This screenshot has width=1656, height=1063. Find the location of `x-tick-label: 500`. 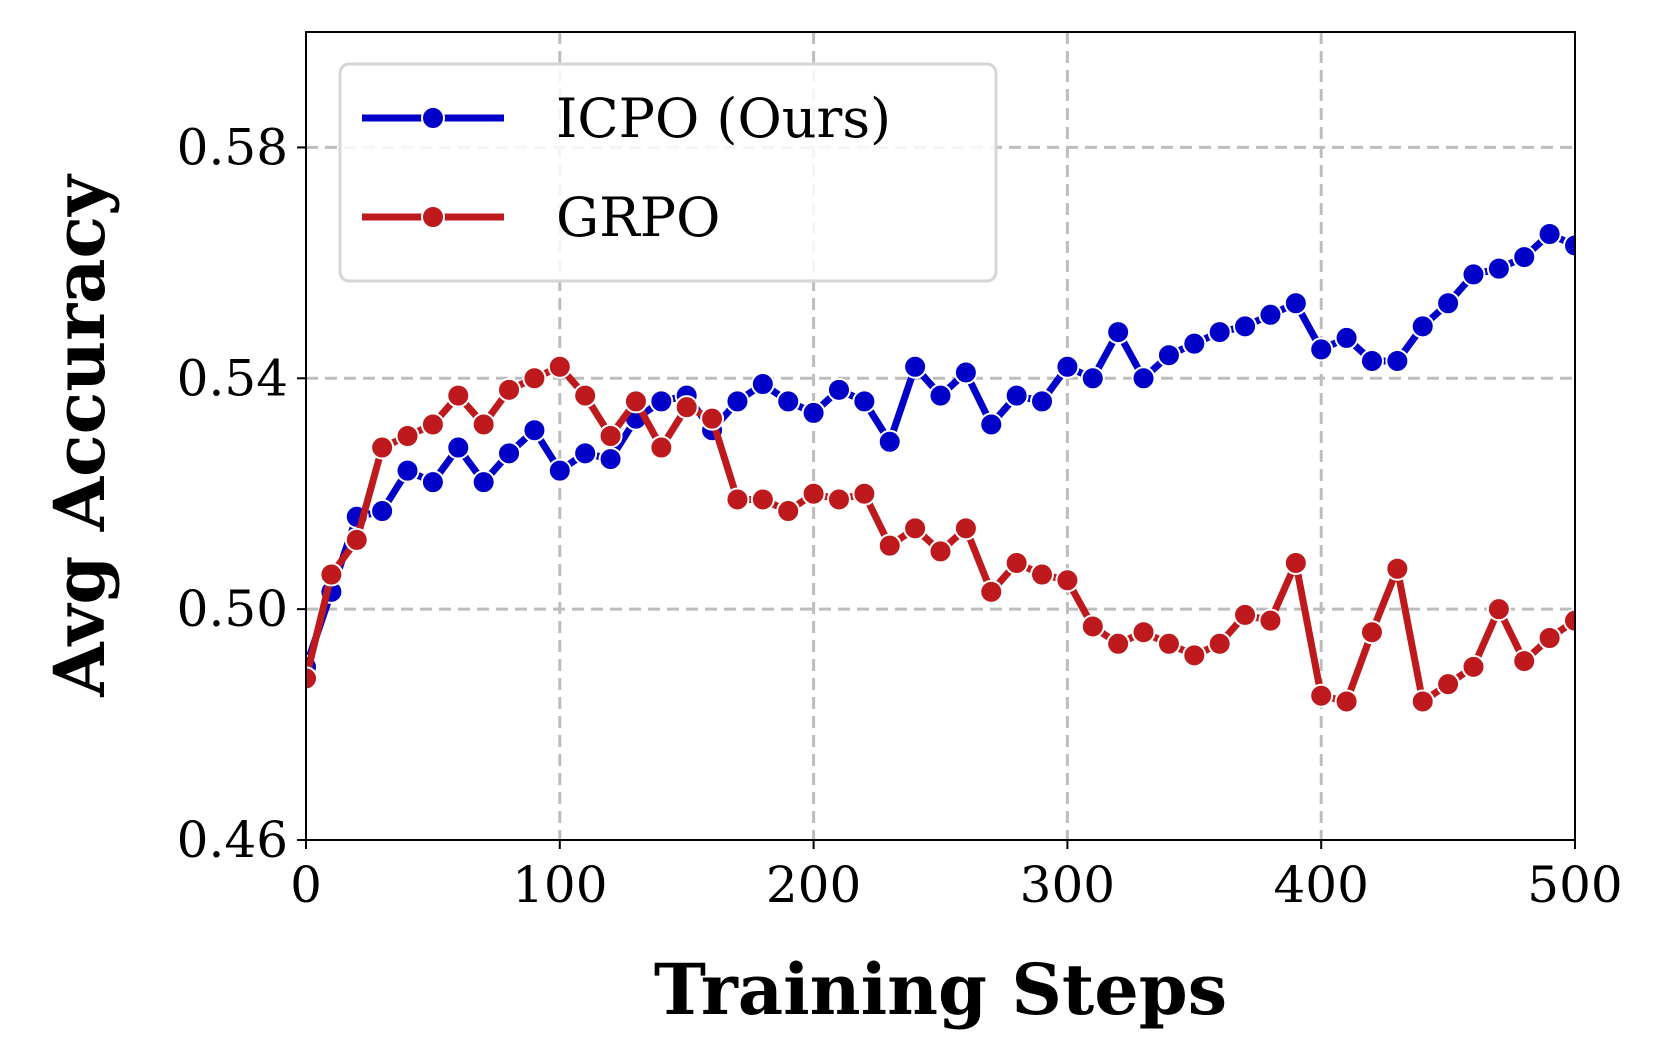

x-tick-label: 500 is located at coordinates (1574, 885).